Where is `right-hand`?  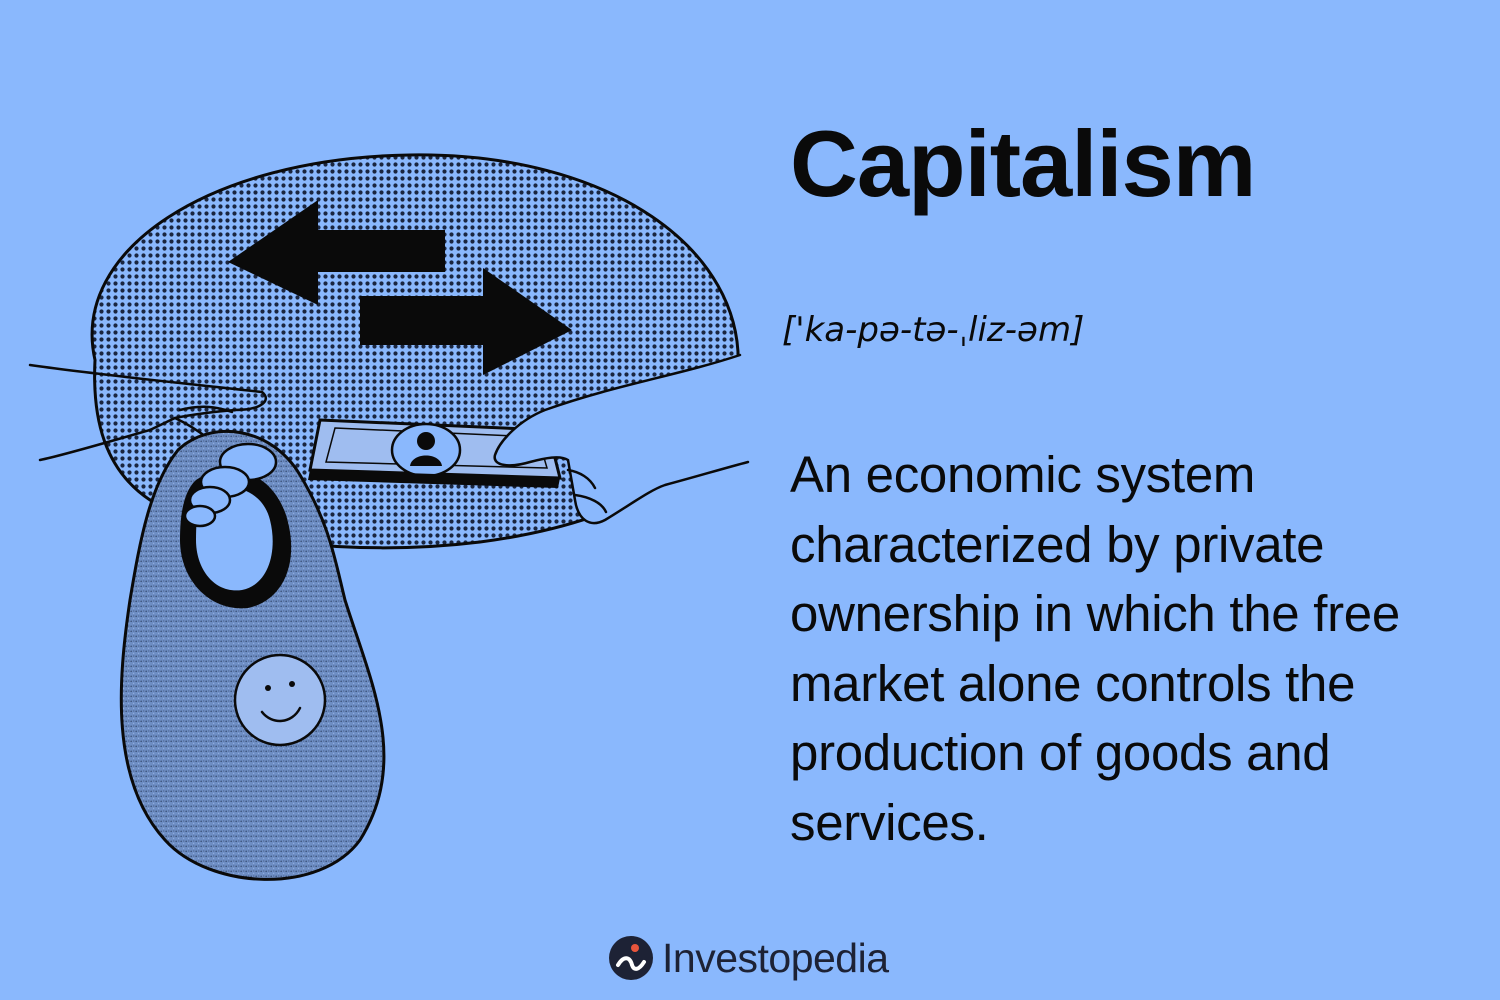
right-hand is located at coordinates (621, 439).